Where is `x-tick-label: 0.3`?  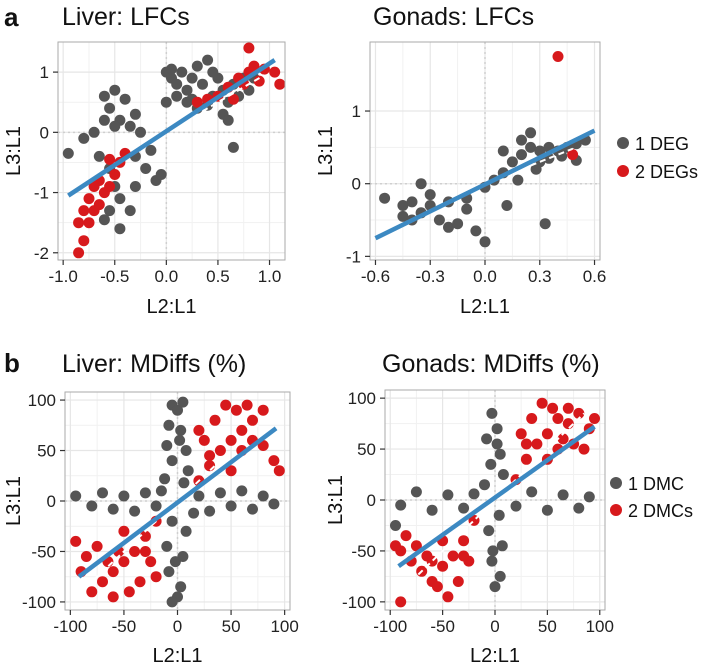
x-tick-label: 0.3 is located at coordinates (540, 276).